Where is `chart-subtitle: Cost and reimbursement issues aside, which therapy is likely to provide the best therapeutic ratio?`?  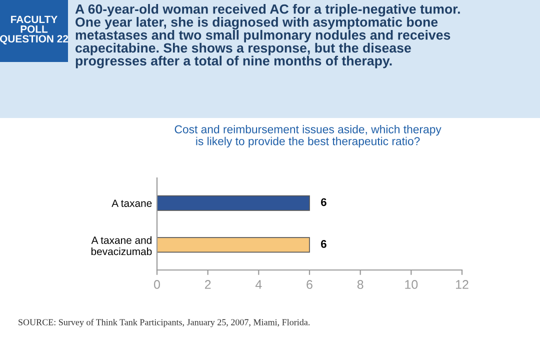 chart-subtitle: Cost and reimbursement issues aside, which therapy is likely to provide the best therapeutic ratio? is located at coordinates (308, 136).